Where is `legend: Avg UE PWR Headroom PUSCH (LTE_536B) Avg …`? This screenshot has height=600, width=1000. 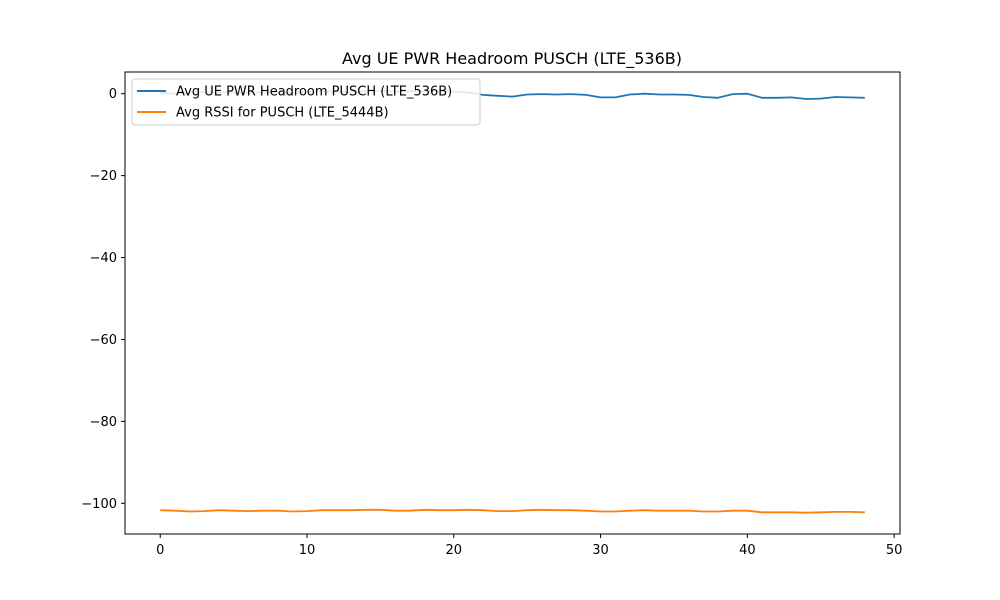 legend: Avg UE PWR Headroom PUSCH (LTE_536B) Avg … is located at coordinates (306, 102).